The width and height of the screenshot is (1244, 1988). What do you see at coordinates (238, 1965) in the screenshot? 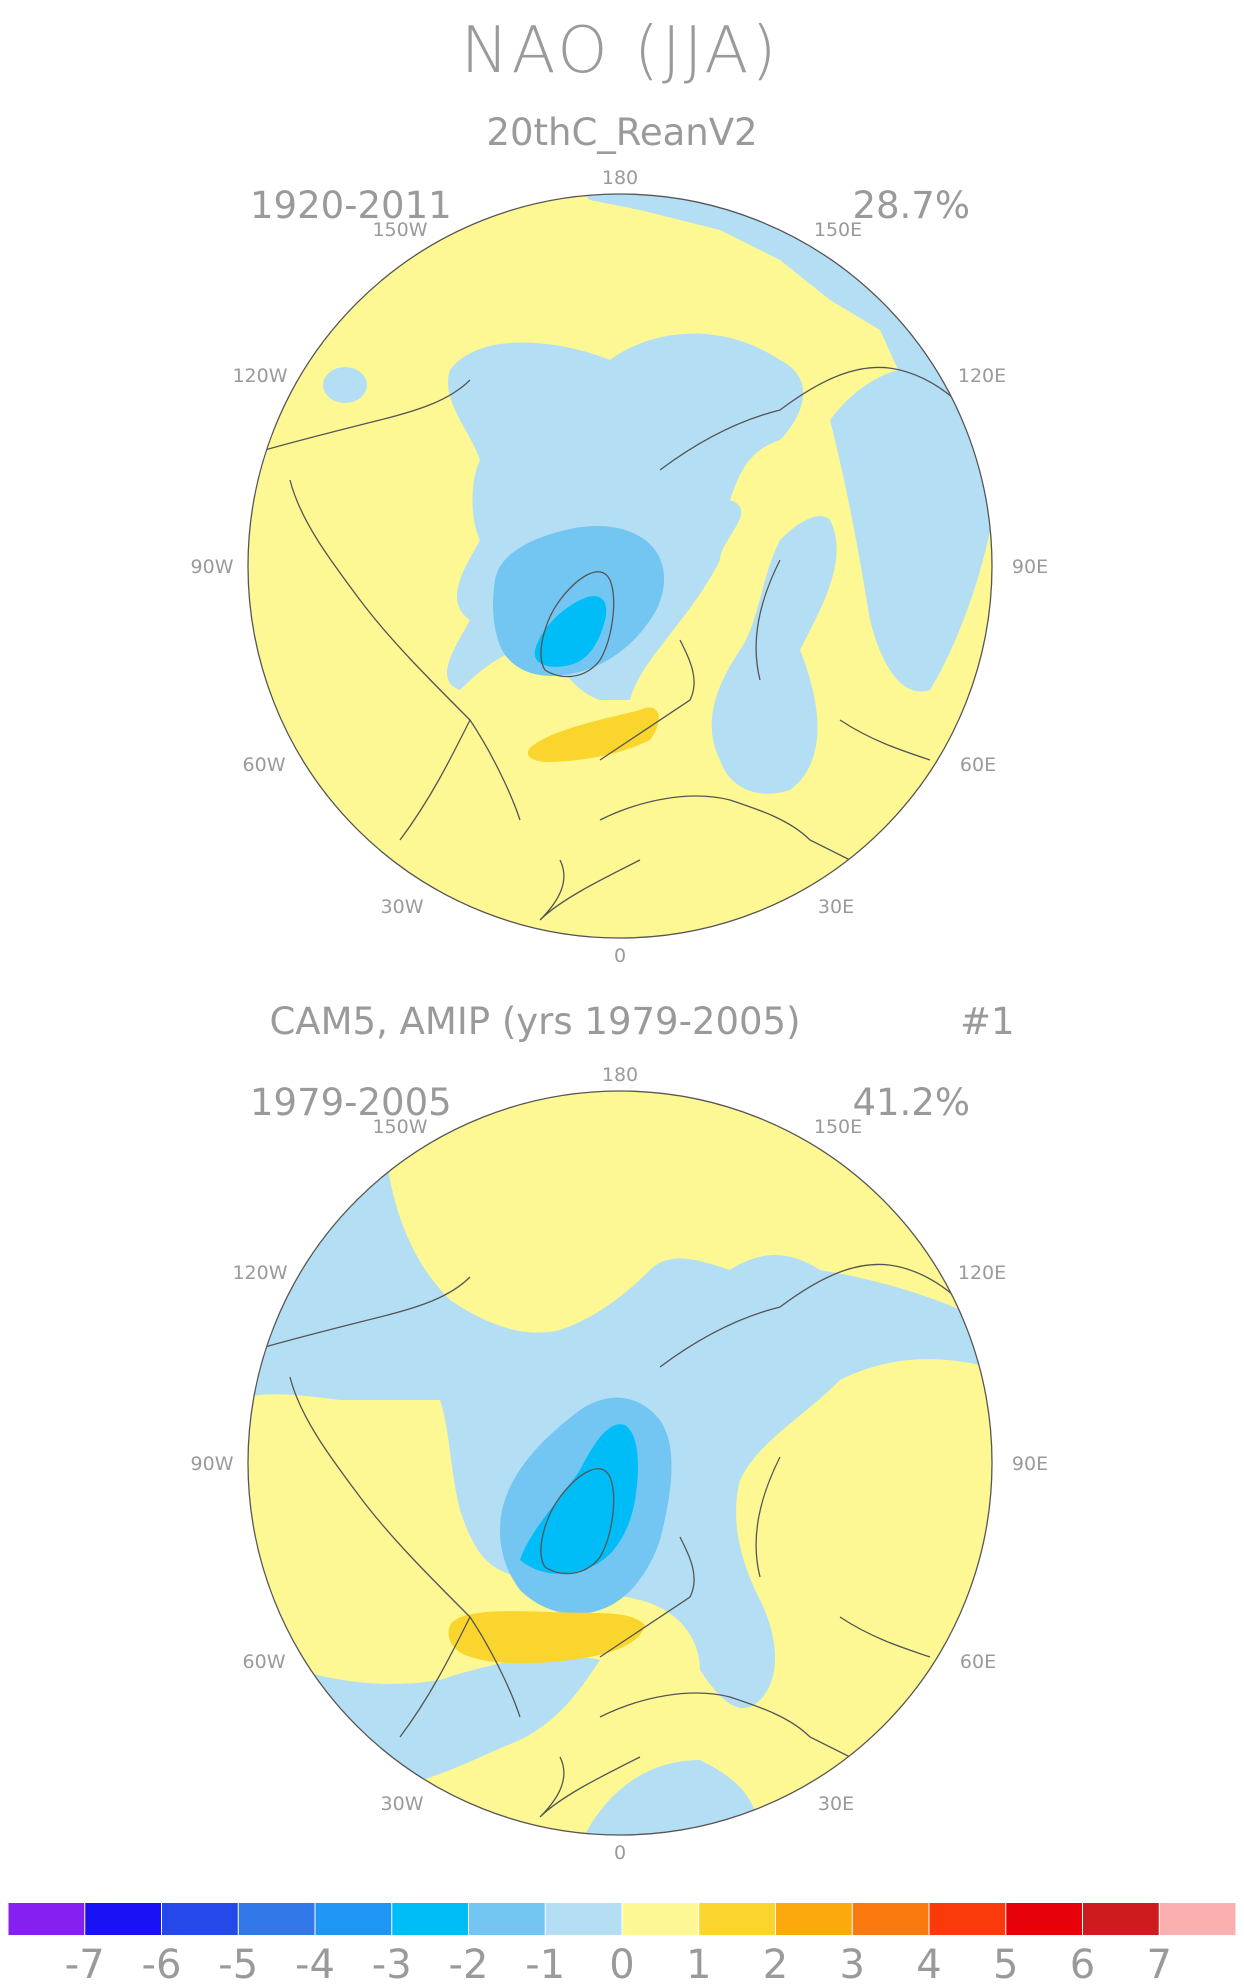
I see `colorbar-tick-label: -5` at bounding box center [238, 1965].